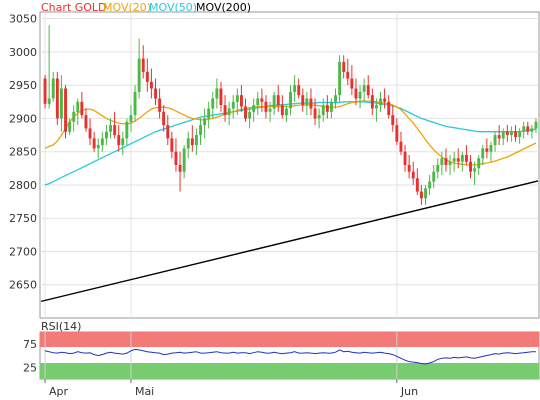 This screenshot has height=400, width=540. Describe the element at coordinates (59, 391) in the screenshot. I see `x-tick-label: Apr` at that location.